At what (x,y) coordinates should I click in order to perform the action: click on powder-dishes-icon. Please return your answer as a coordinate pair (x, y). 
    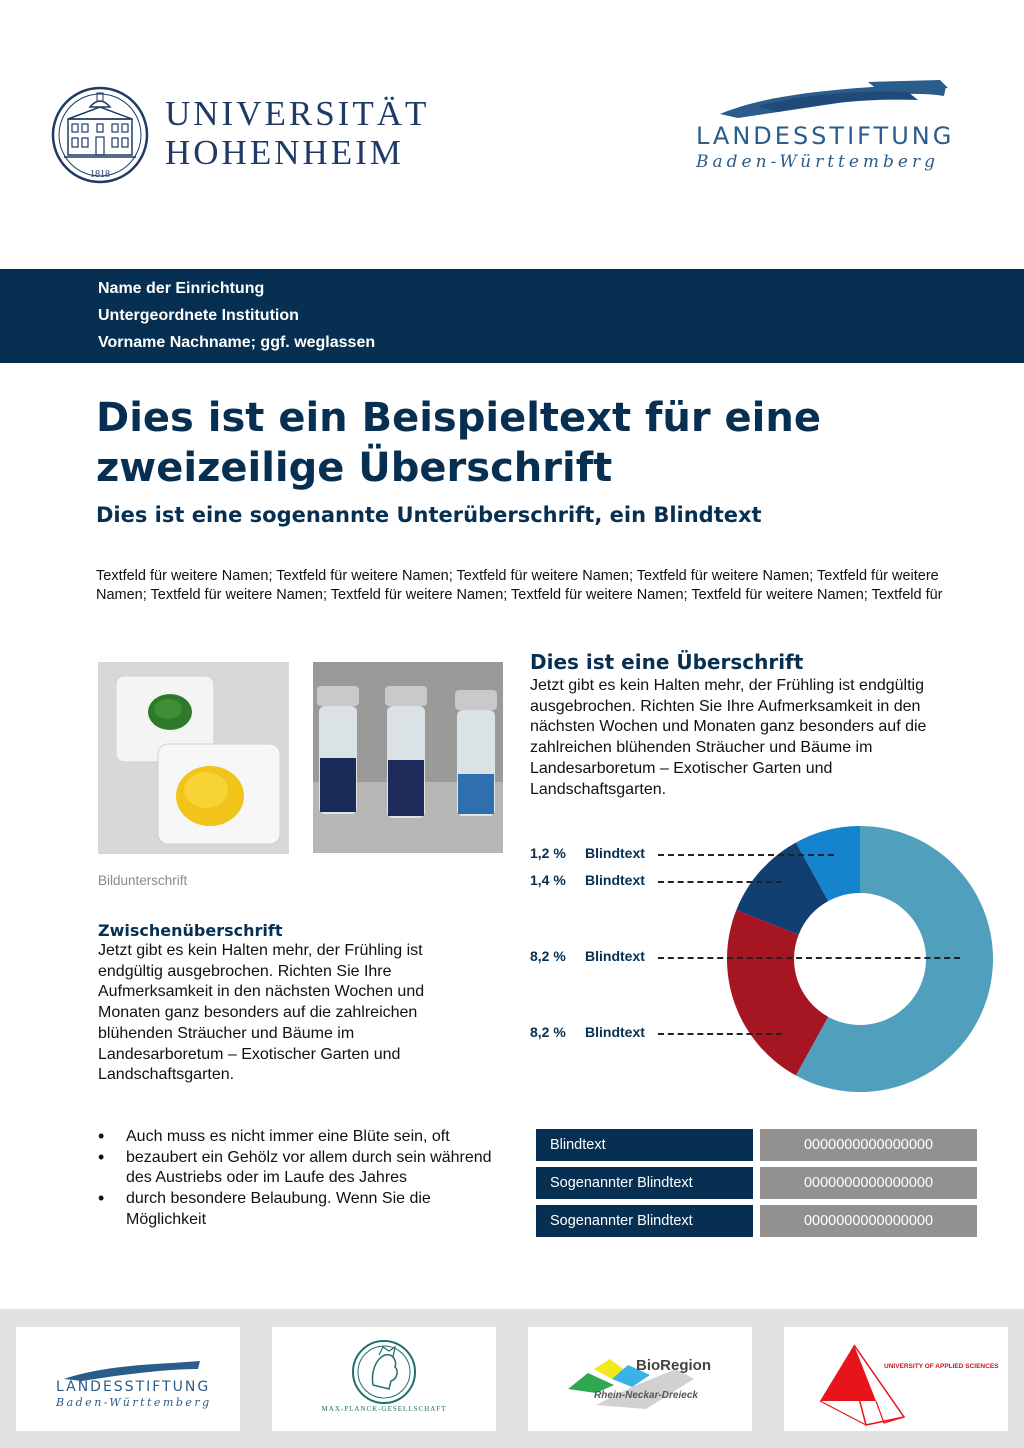
    Looking at the image, I should click on (193, 758).